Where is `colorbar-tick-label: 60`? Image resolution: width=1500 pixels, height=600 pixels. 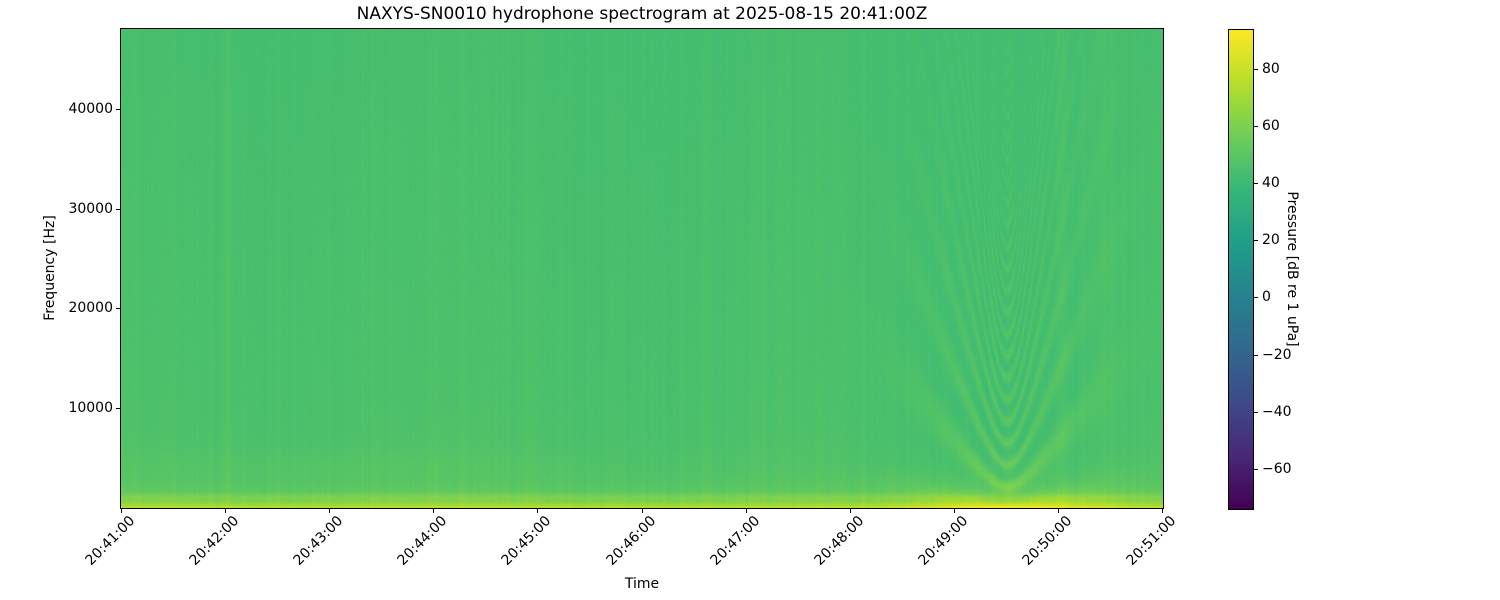 colorbar-tick-label: 60 is located at coordinates (1271, 125).